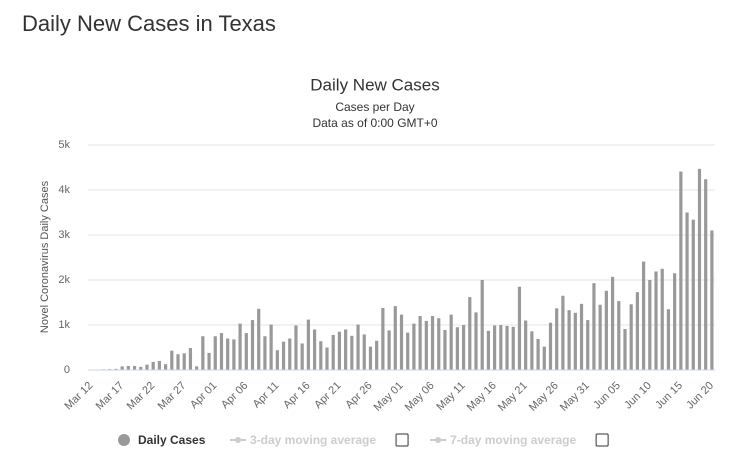 The height and width of the screenshot is (471, 729). I want to click on x-tick-label: Jun 05, so click(607, 396).